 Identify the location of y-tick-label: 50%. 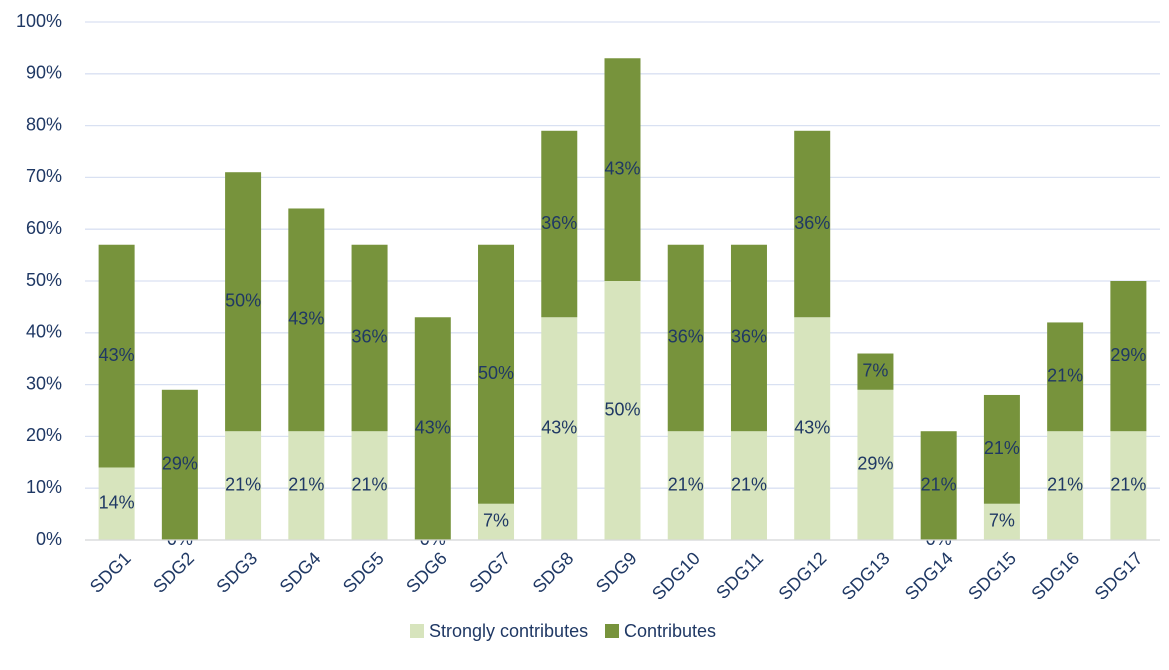
(44, 280).